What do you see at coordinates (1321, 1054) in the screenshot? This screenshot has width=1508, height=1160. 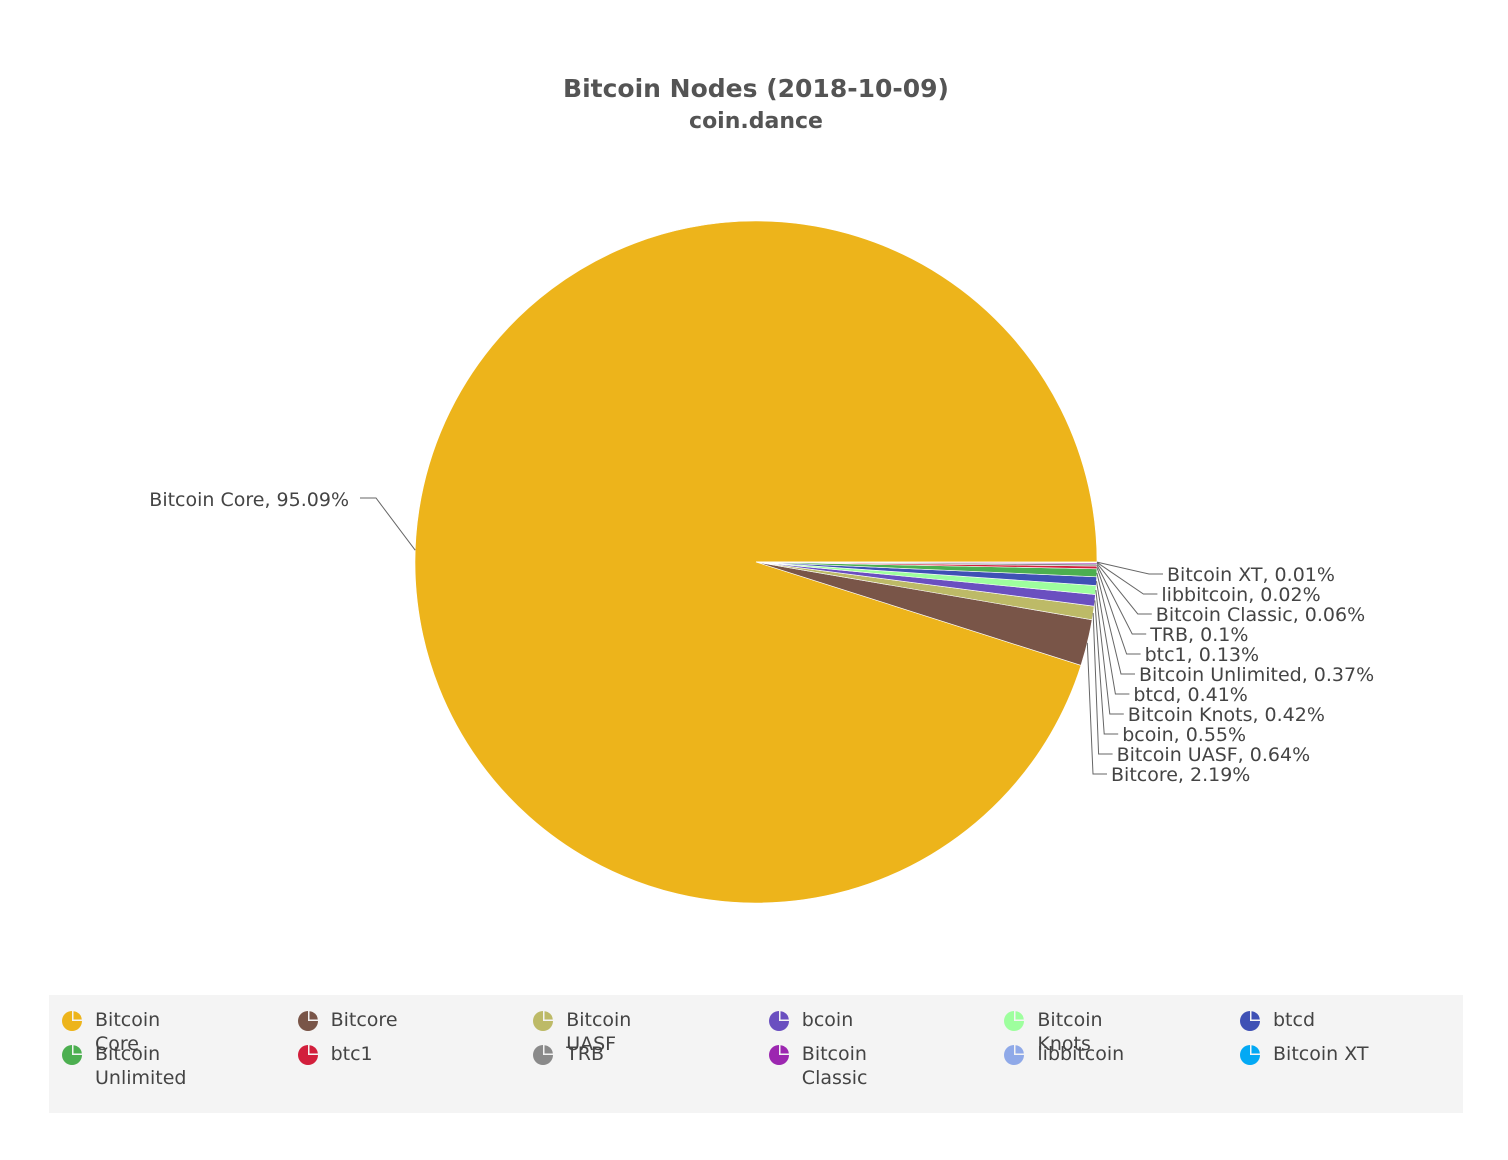 I see `legend-label-line: Bitcoin XT` at bounding box center [1321, 1054].